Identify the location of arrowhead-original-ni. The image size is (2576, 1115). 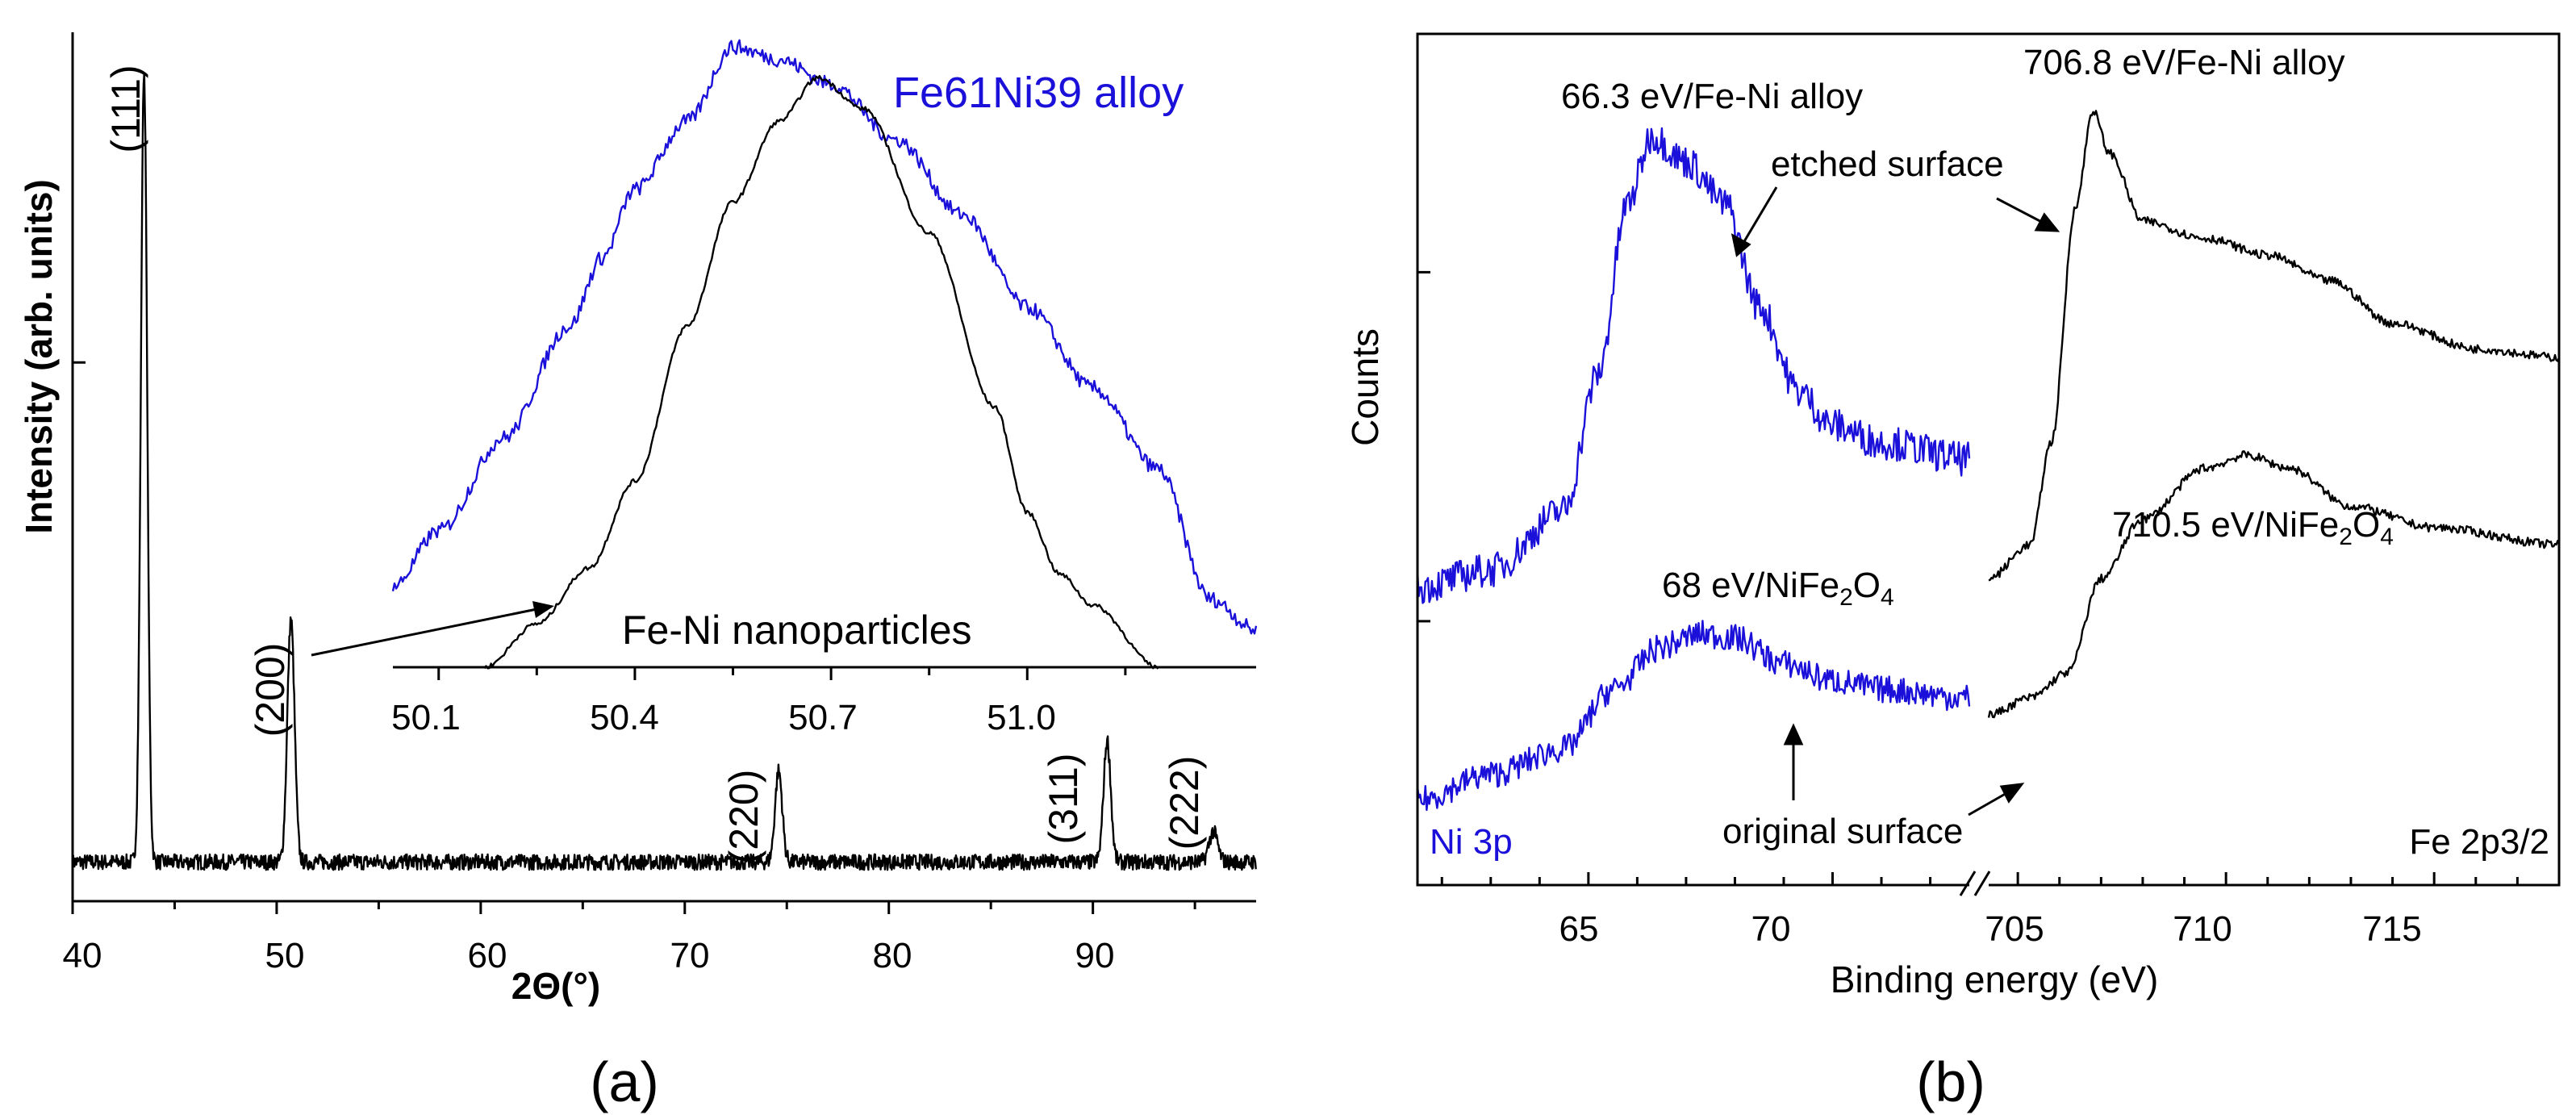
(1794, 734).